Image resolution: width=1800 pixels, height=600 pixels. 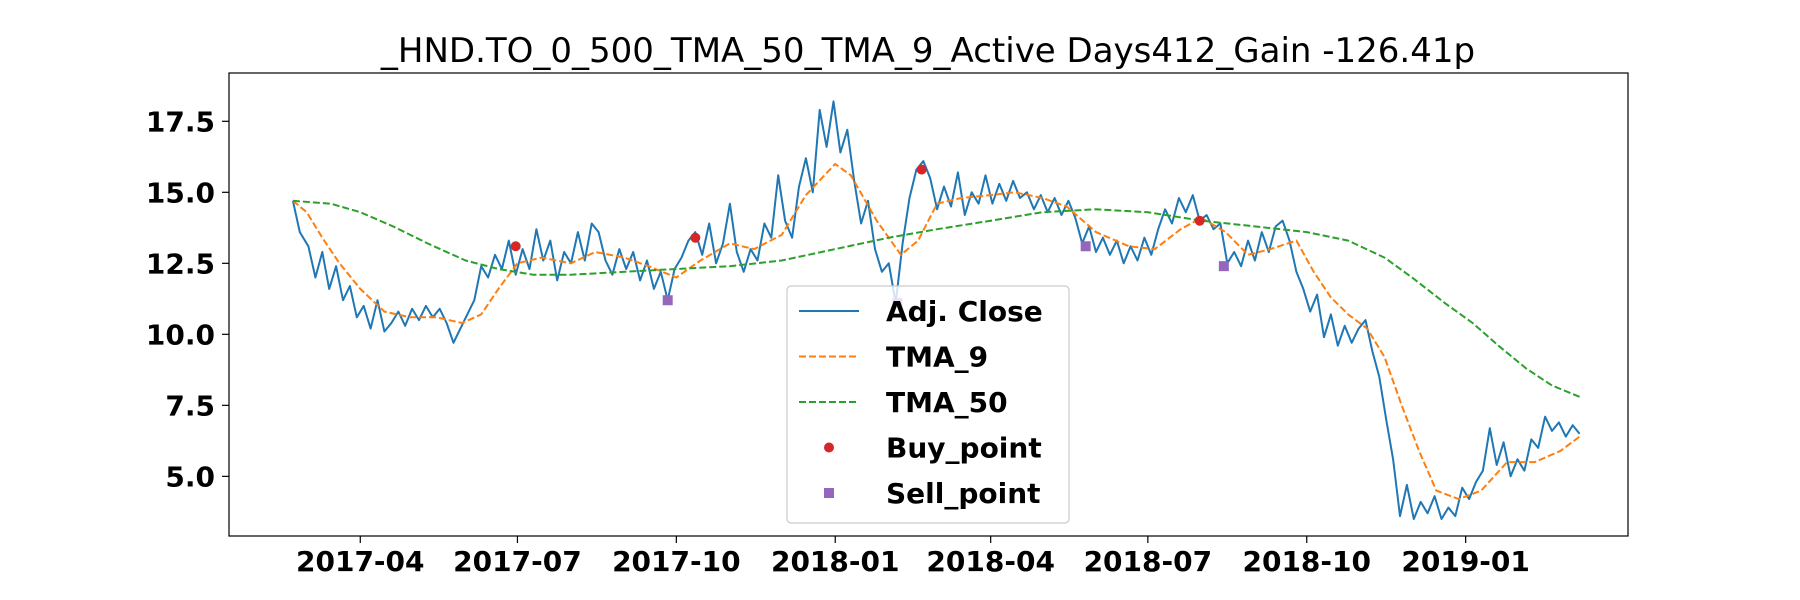 What do you see at coordinates (180, 121) in the screenshot?
I see `y-tick-label: 17.5` at bounding box center [180, 121].